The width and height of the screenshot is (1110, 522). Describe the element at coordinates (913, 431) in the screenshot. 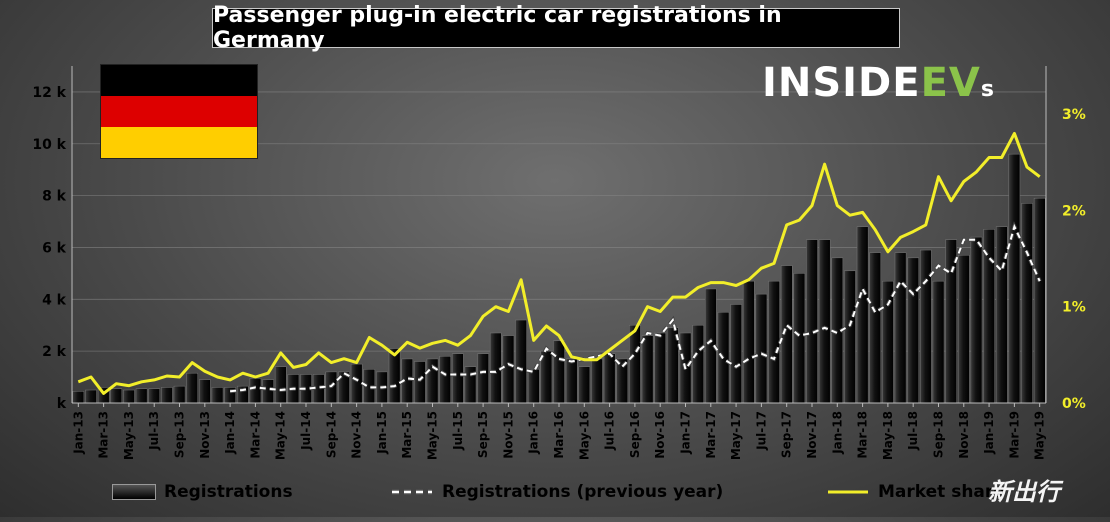

I see `x-tick-label: Jul-18` at that location.